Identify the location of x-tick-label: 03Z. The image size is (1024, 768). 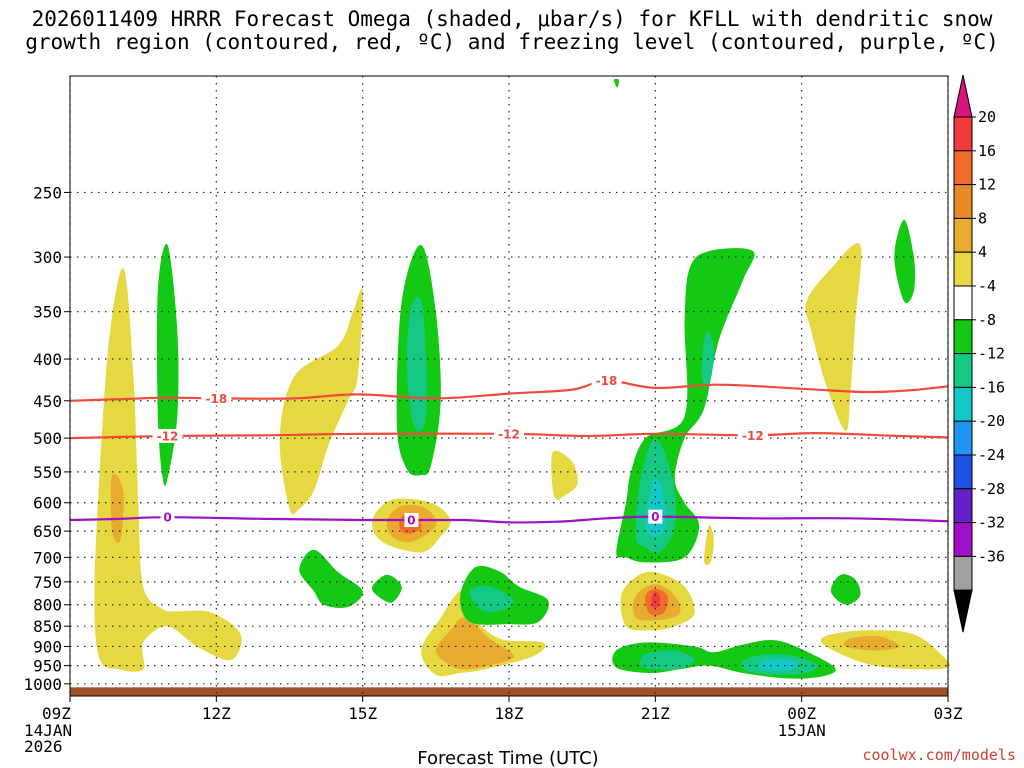
(948, 713).